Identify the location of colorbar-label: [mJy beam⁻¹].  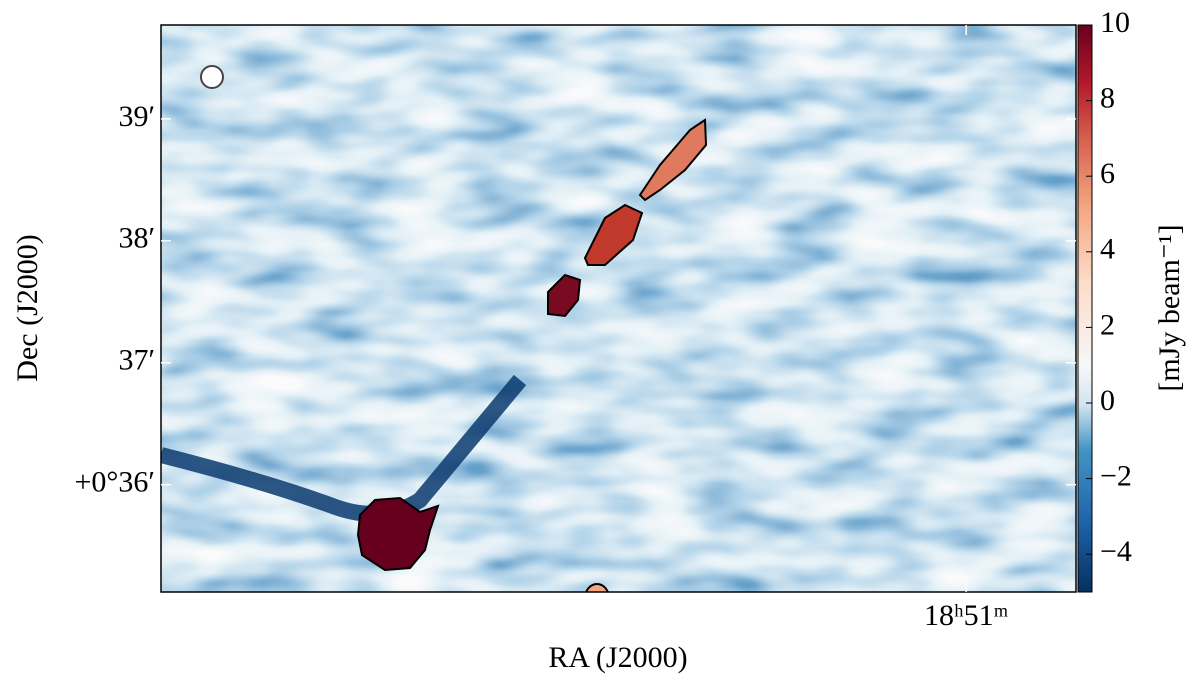
(1169, 307).